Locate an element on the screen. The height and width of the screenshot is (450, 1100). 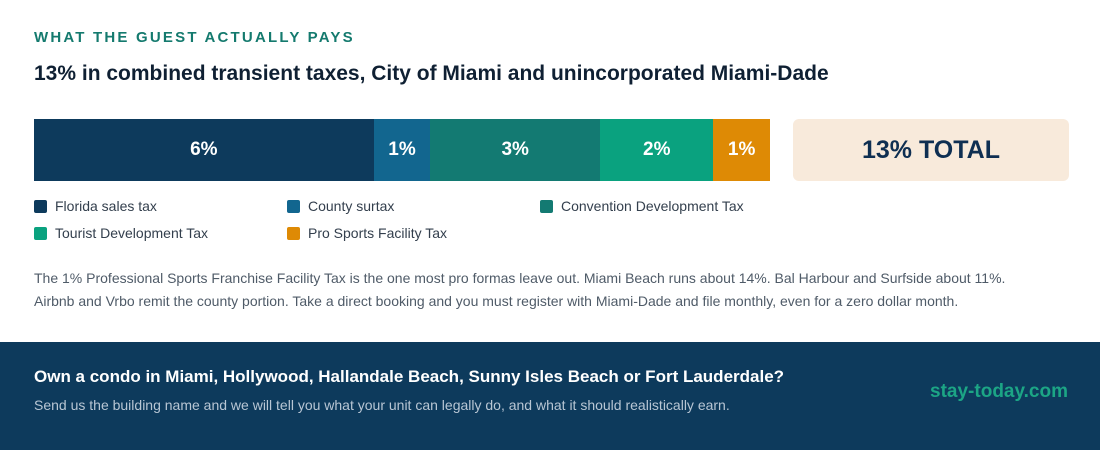
stacked-tax-bar: 6% 1% 3% 2% 1% is located at coordinates (402, 150).